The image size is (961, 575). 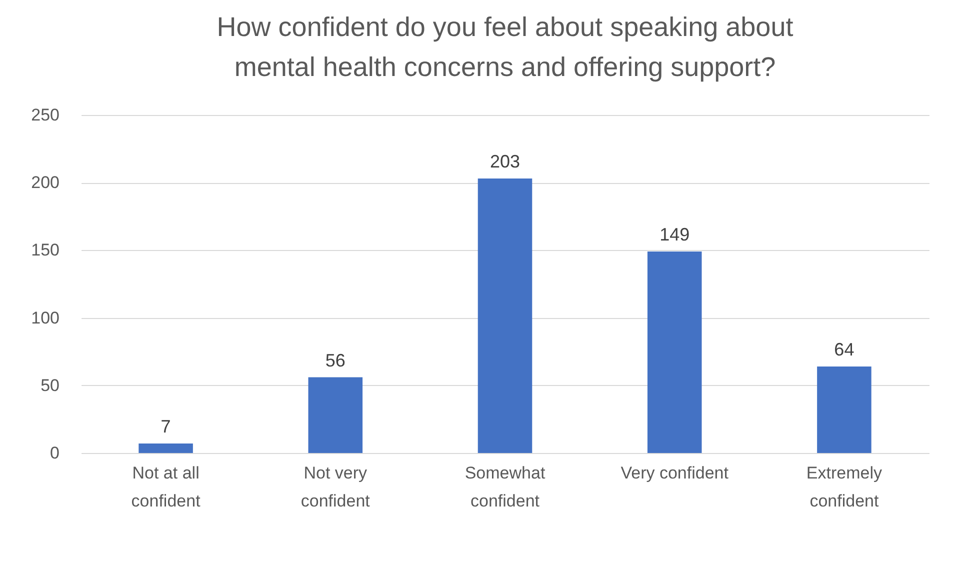 What do you see at coordinates (505, 162) in the screenshot?
I see `data-label: 203` at bounding box center [505, 162].